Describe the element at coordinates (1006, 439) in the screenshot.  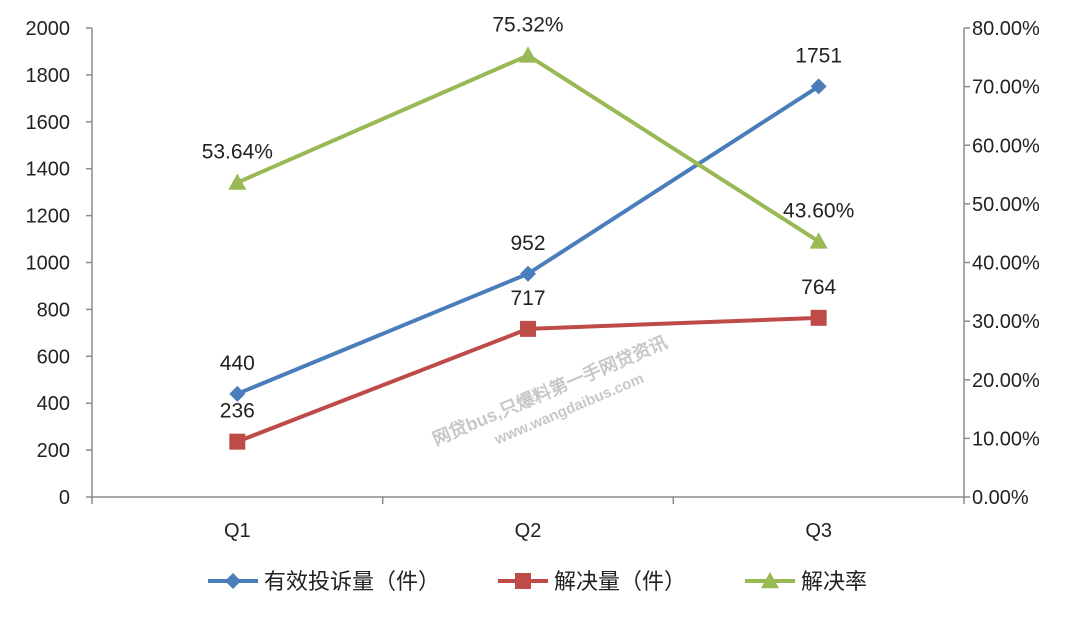
I see `y-right-tick-label: 10.00%` at that location.